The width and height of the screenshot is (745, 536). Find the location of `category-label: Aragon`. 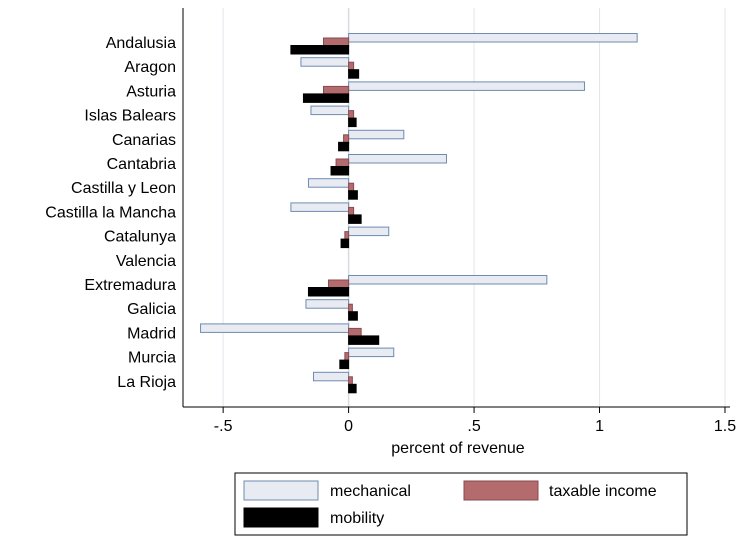

category-label: Aragon is located at coordinates (150, 67).